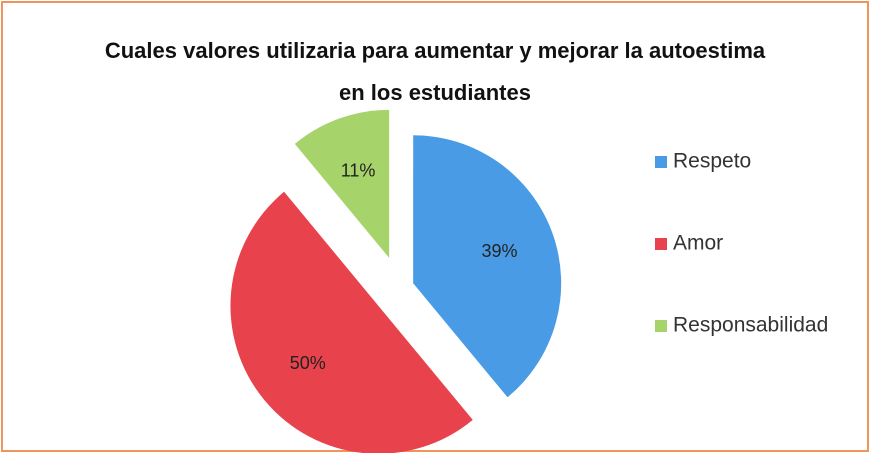 The height and width of the screenshot is (453, 870). Describe the element at coordinates (750, 325) in the screenshot. I see `legend-label: Responsabilidad` at that location.